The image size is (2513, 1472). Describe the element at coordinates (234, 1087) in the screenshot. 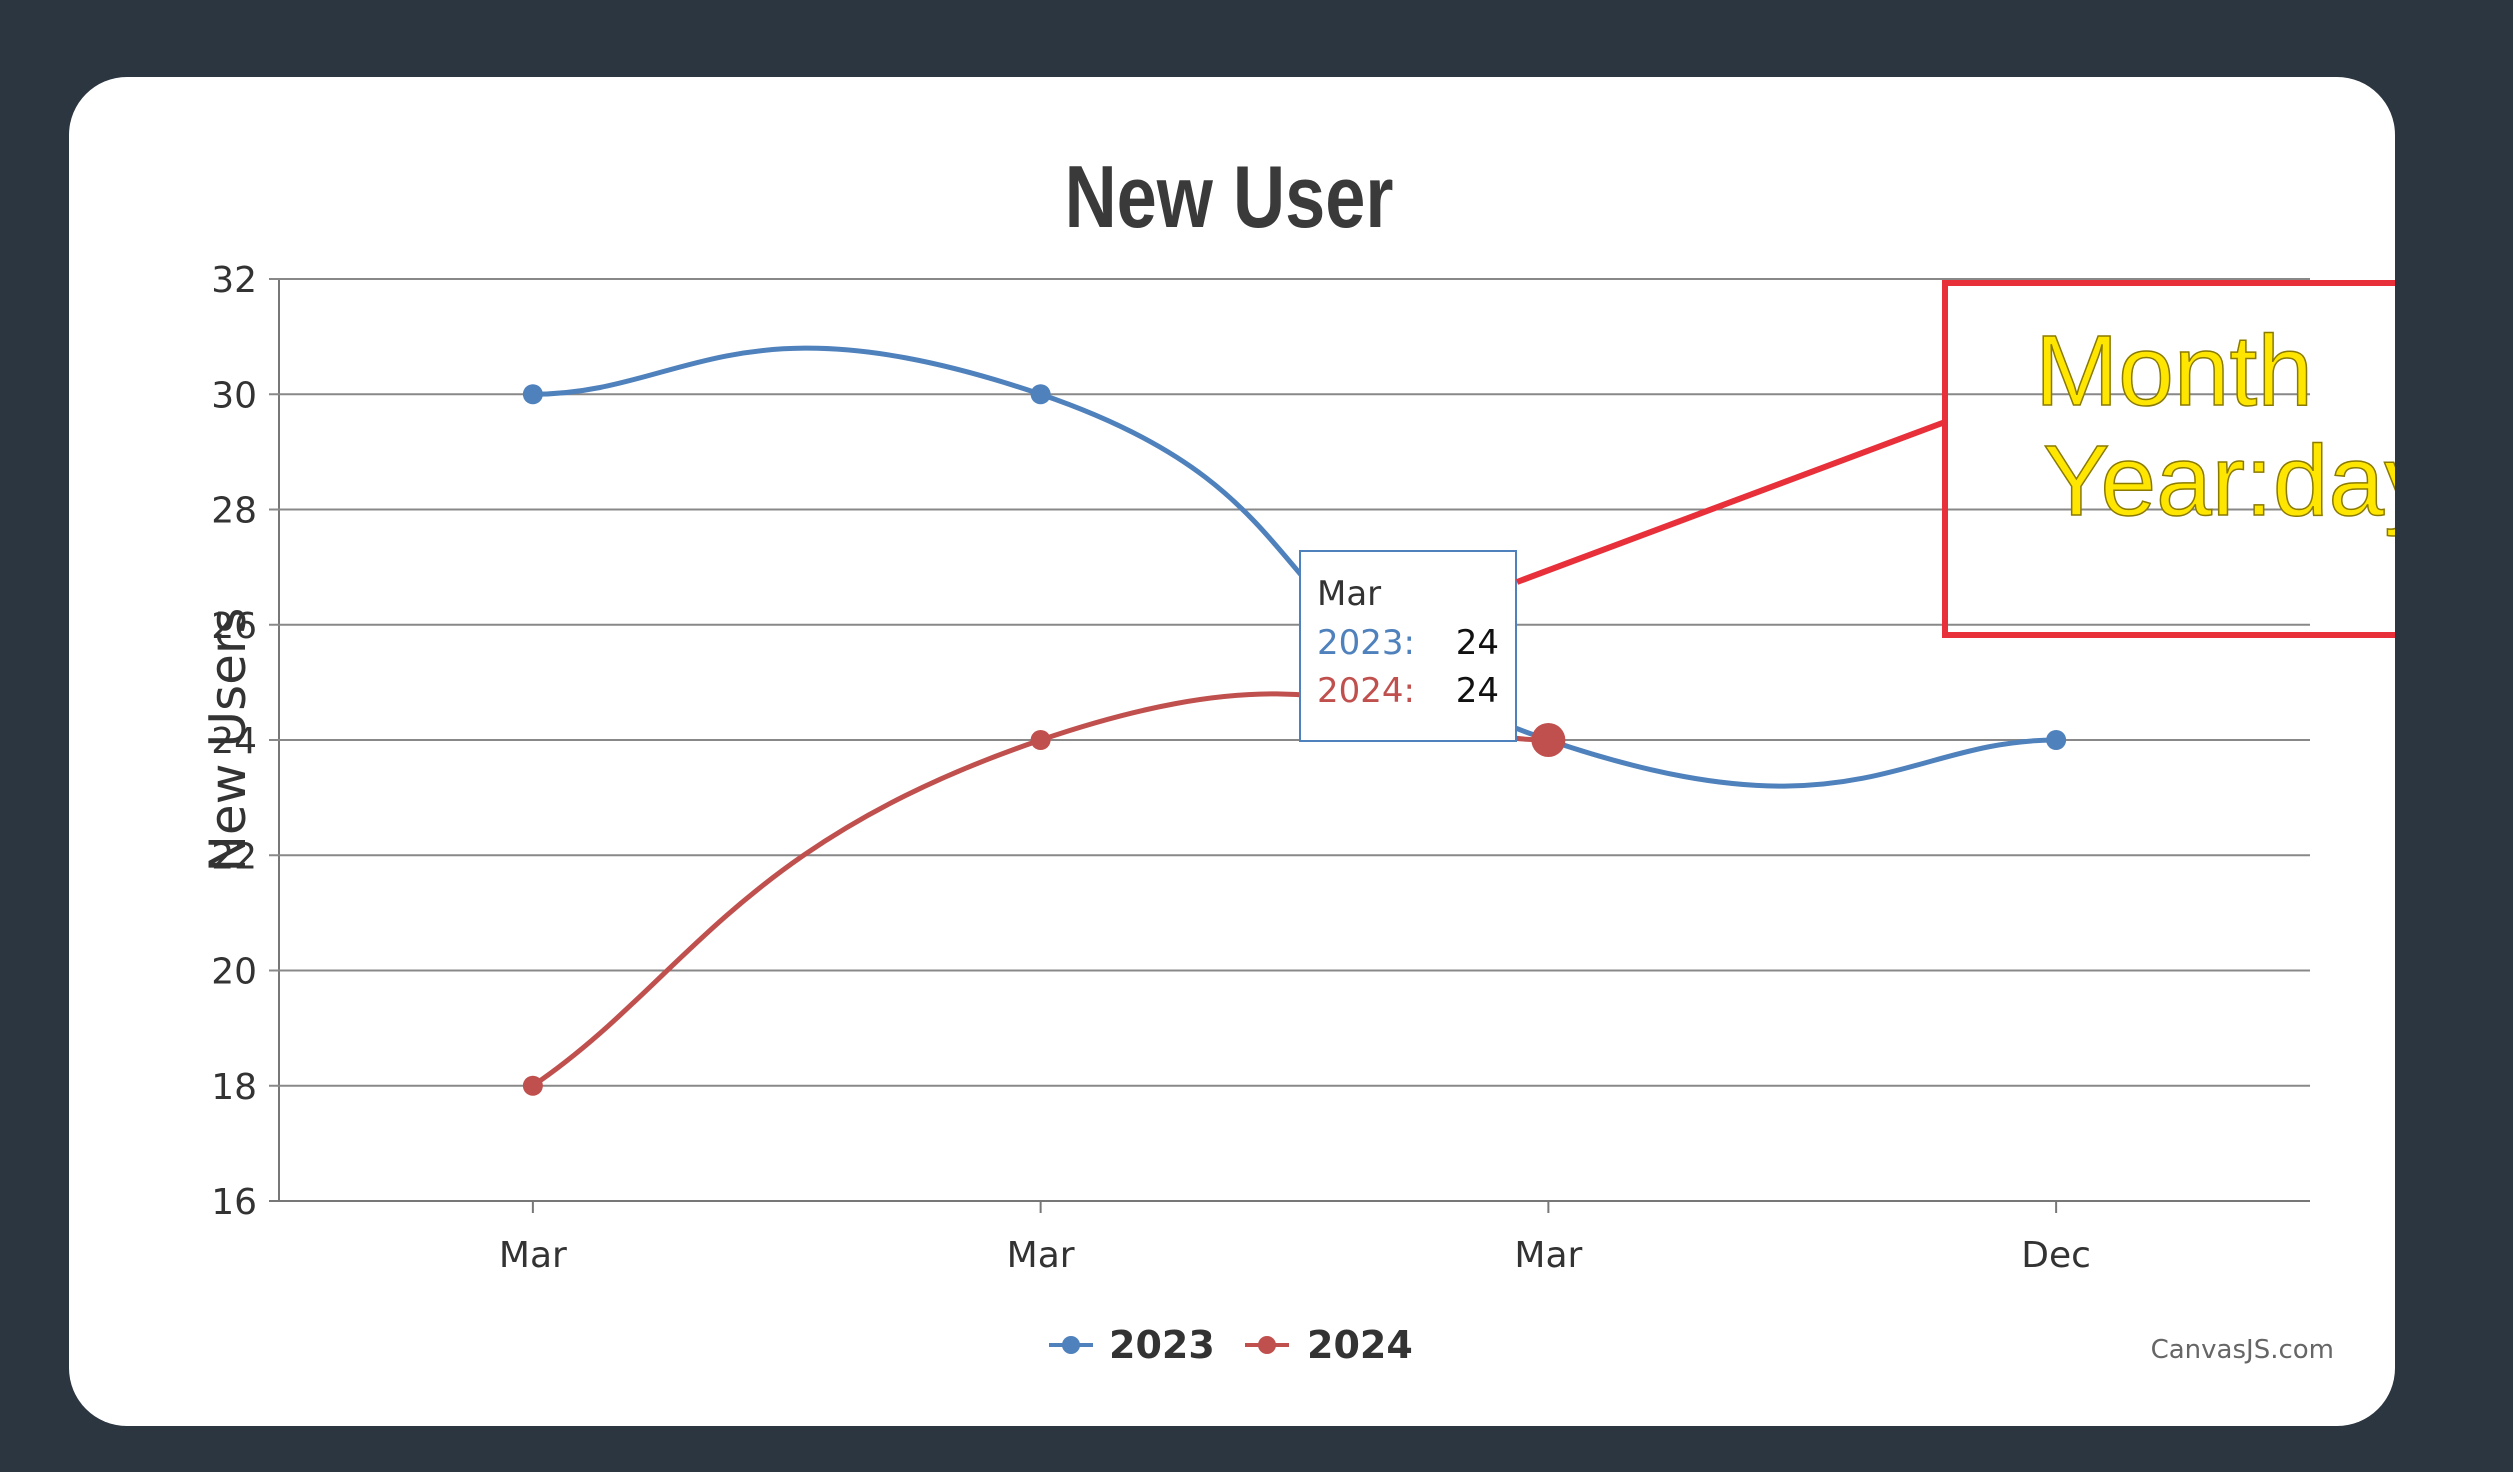

I see `y-tick-label: 18` at that location.